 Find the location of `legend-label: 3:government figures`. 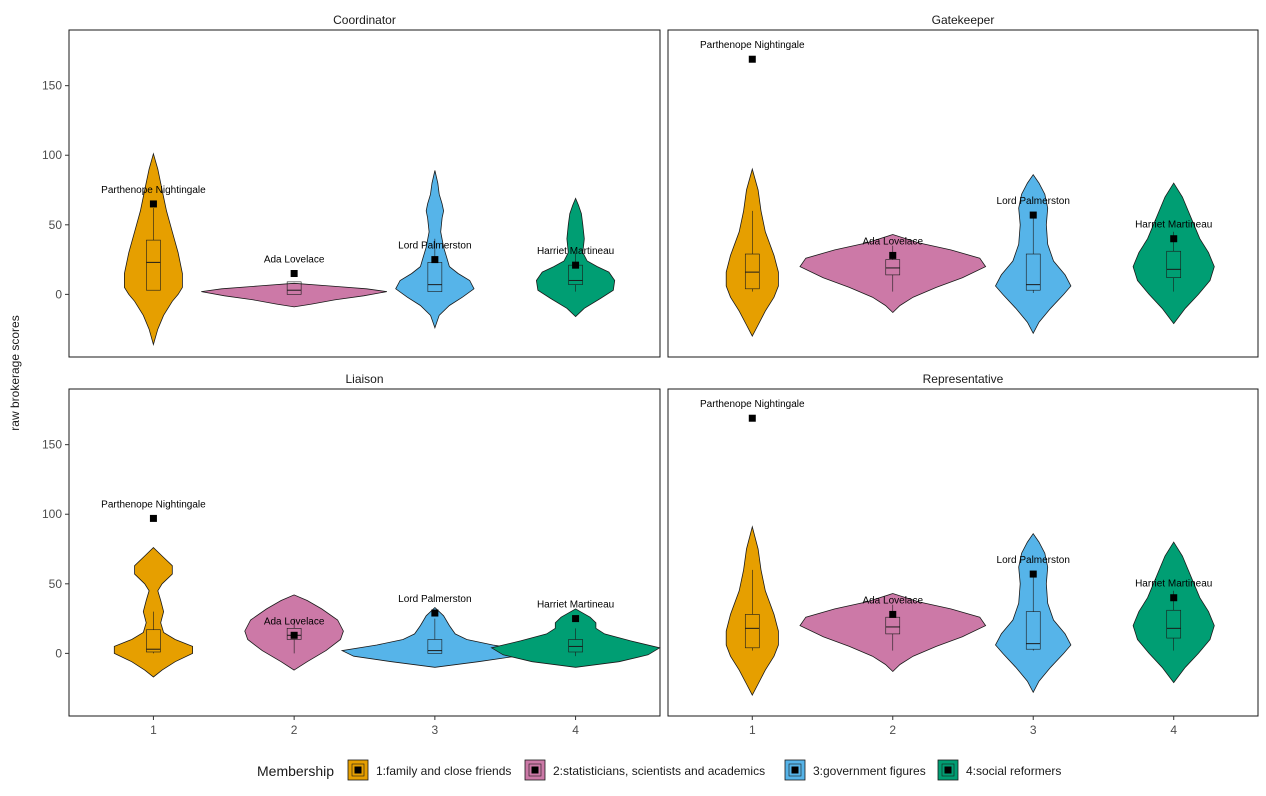

legend-label: 3:government figures is located at coordinates (869, 771).